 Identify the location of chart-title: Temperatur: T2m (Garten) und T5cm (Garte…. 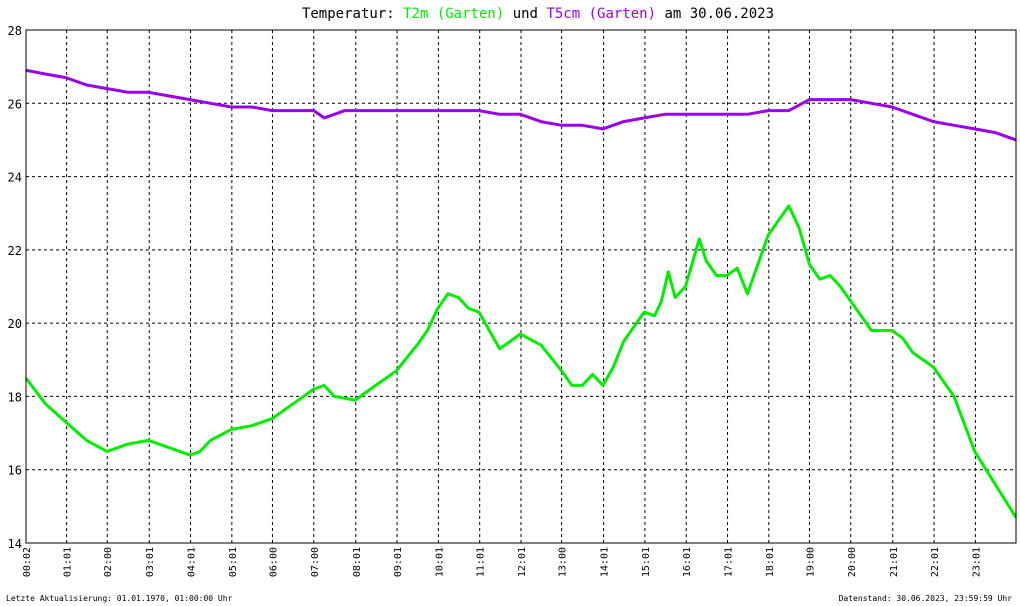
(538, 14).